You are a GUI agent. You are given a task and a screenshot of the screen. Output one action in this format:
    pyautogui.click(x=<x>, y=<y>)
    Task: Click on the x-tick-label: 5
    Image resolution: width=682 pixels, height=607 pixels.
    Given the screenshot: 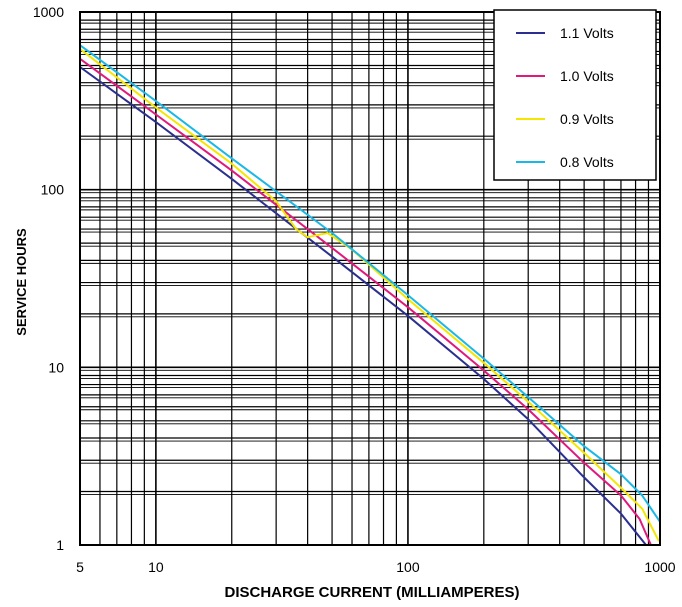 What is the action you would take?
    pyautogui.click(x=80, y=567)
    